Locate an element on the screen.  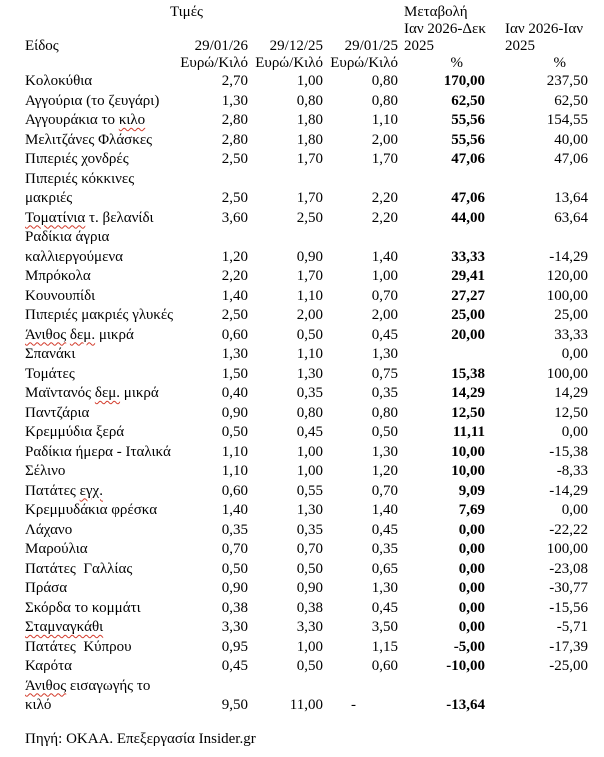
change-value-cell: -15,56 is located at coordinates (568, 607).